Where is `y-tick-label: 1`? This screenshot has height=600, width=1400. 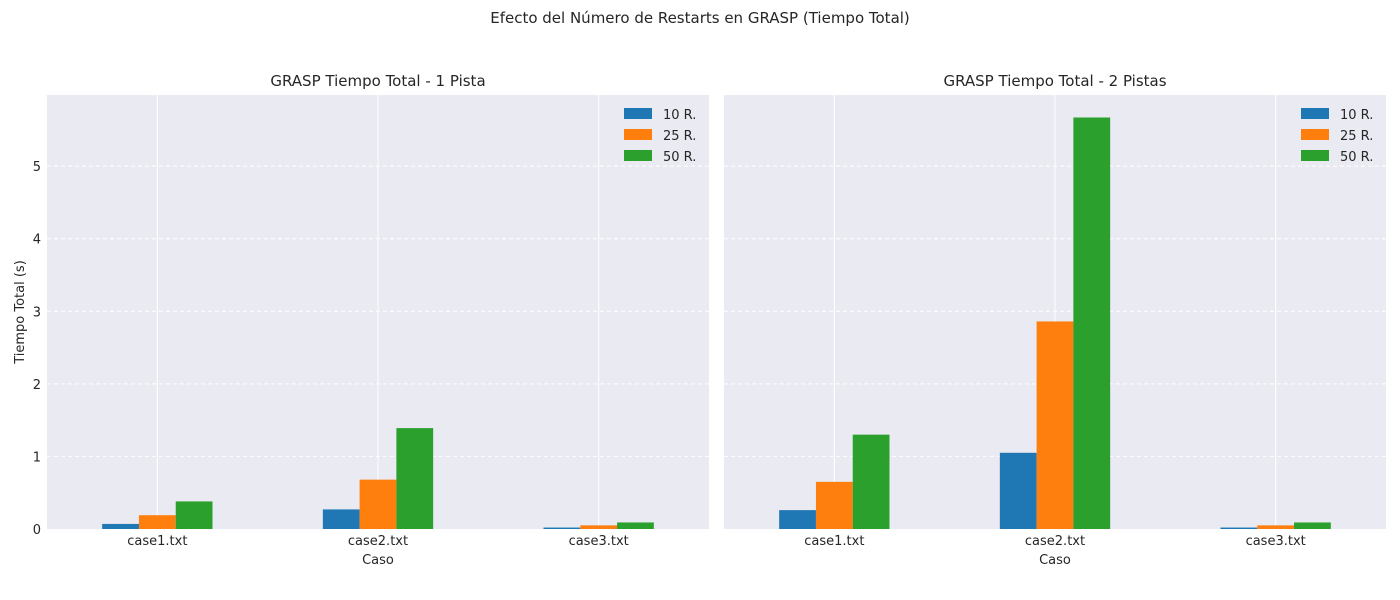
y-tick-label: 1 is located at coordinates (37, 457).